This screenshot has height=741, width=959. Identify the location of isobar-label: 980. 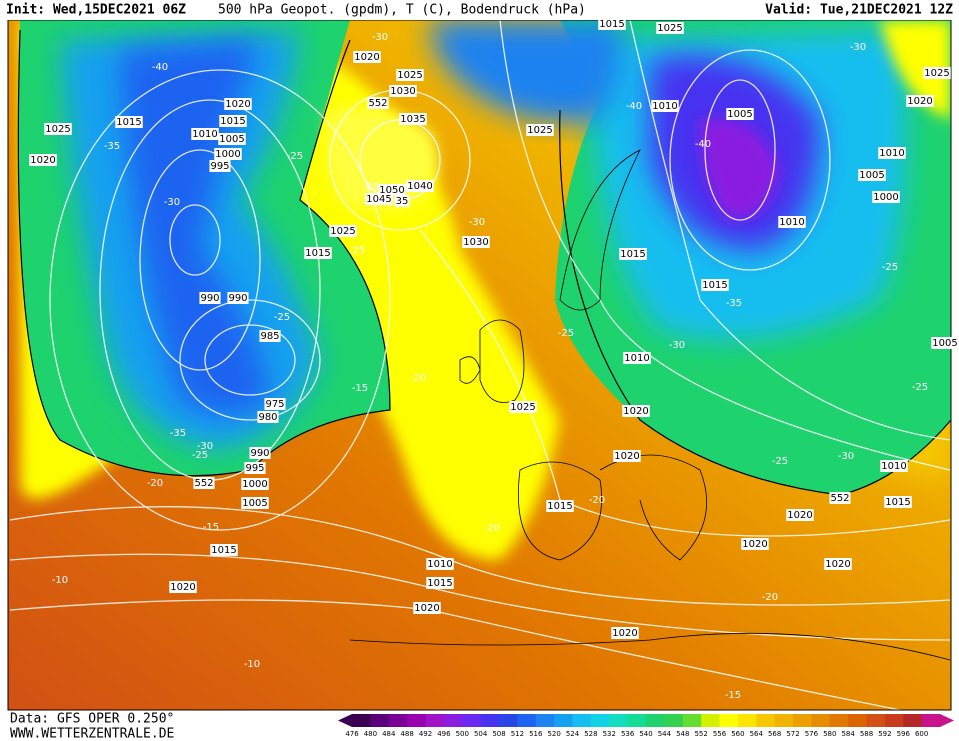
(267, 417).